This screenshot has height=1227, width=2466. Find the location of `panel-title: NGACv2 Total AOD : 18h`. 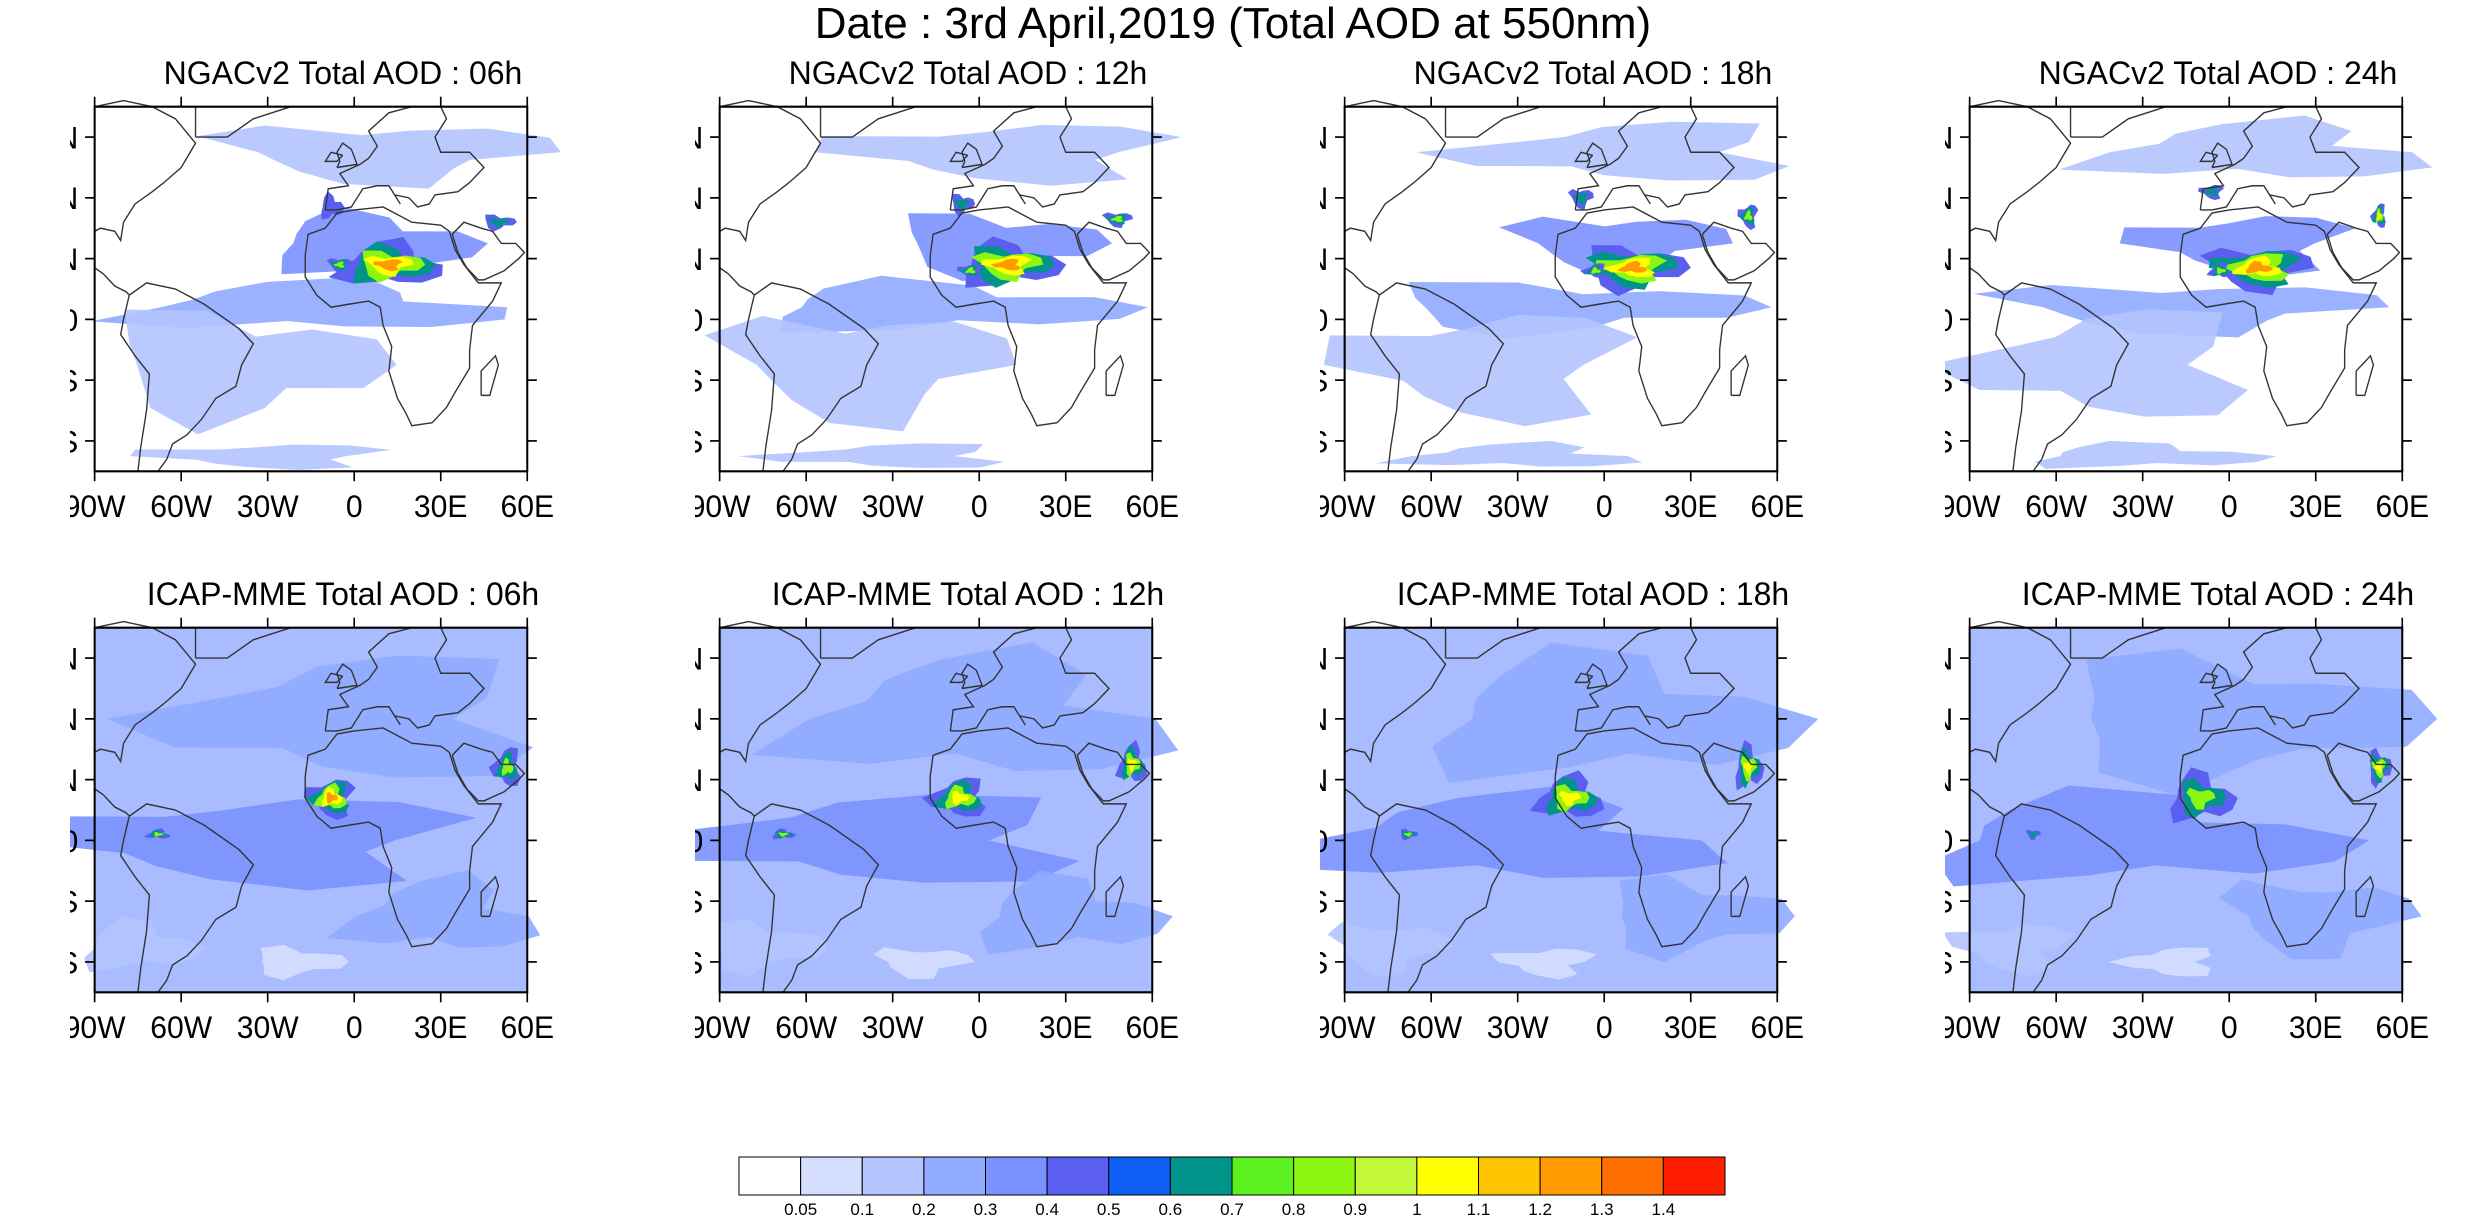

panel-title: NGACv2 Total AOD : 18h is located at coordinates (1593, 73).